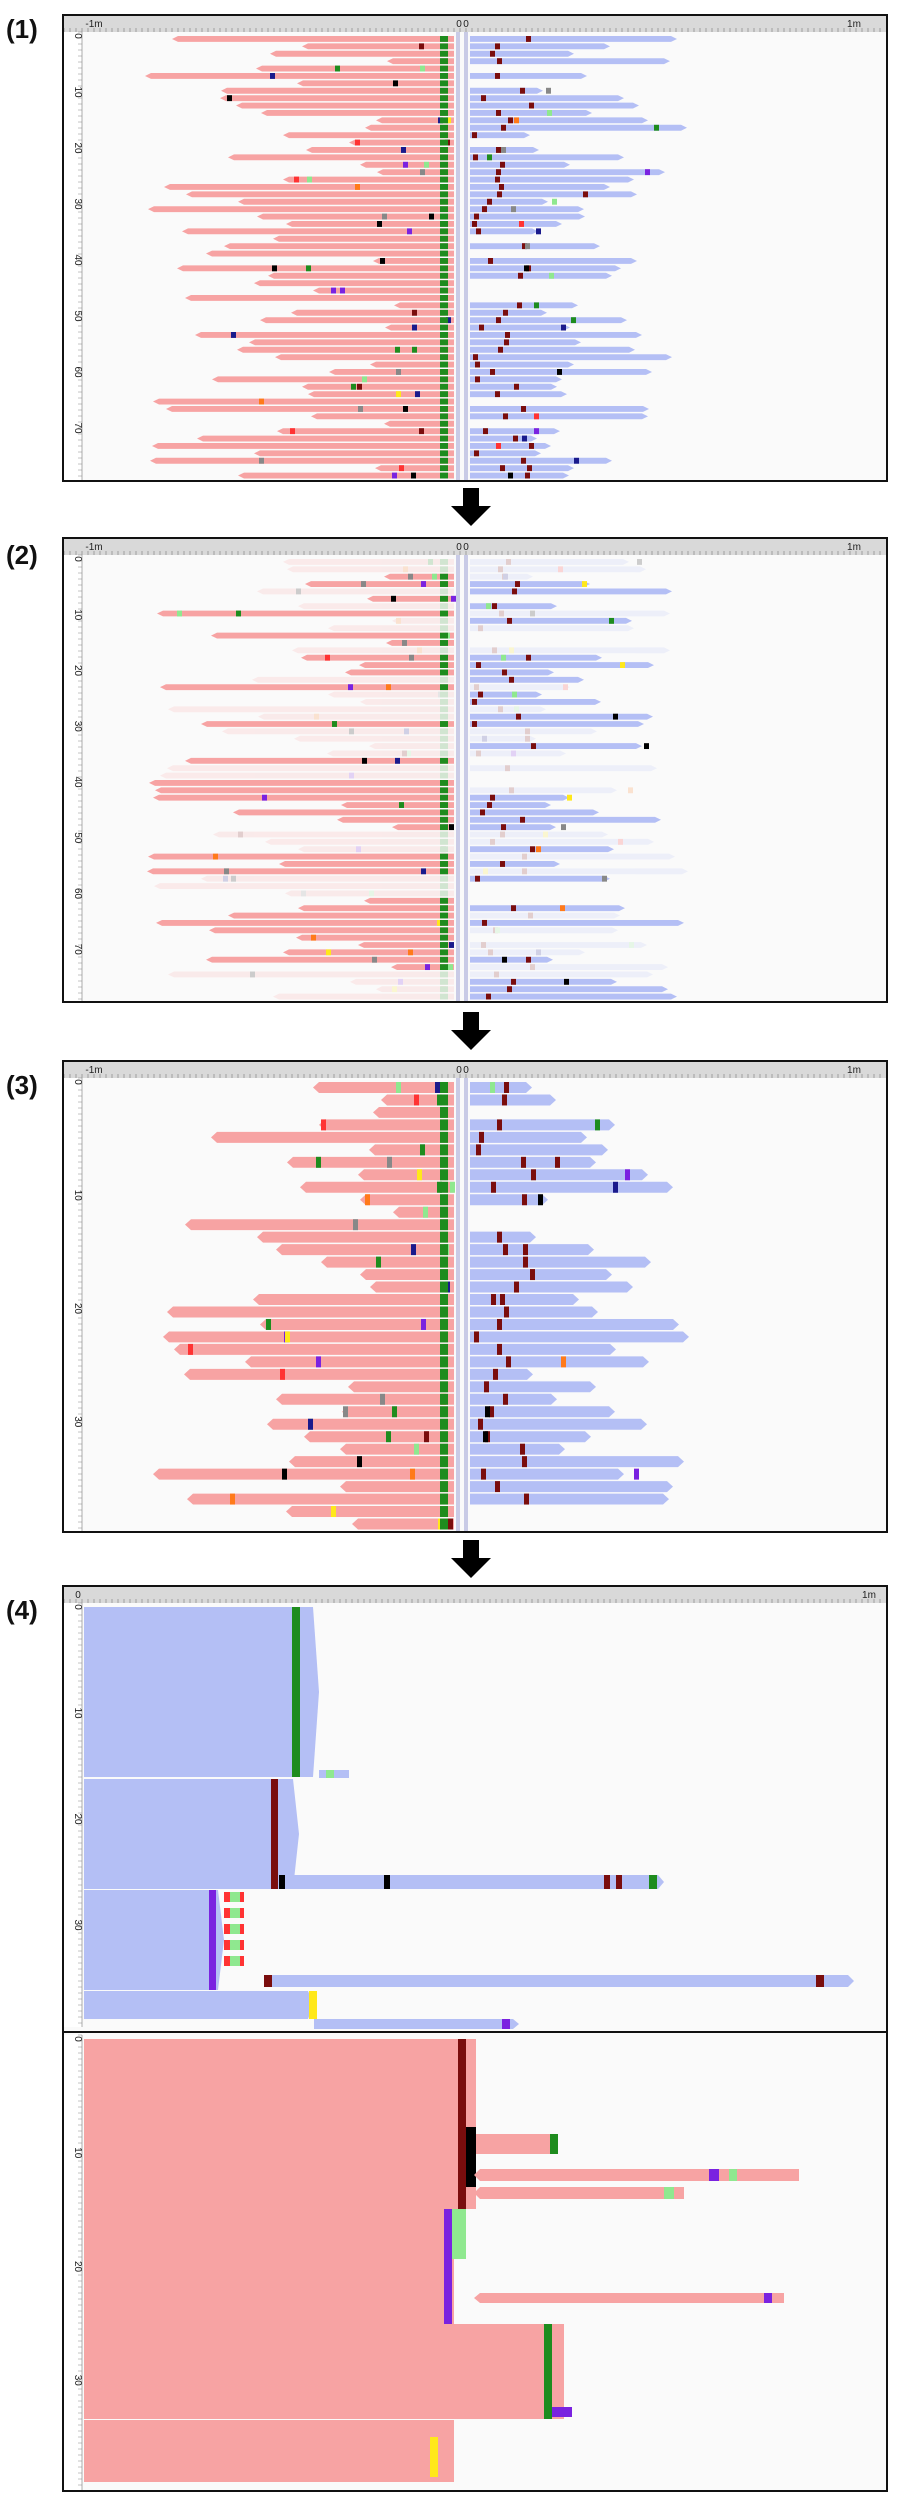 Image resolution: width=901 pixels, height=2500 pixels. I want to click on x-tick-label: 1m, so click(854, 1070).